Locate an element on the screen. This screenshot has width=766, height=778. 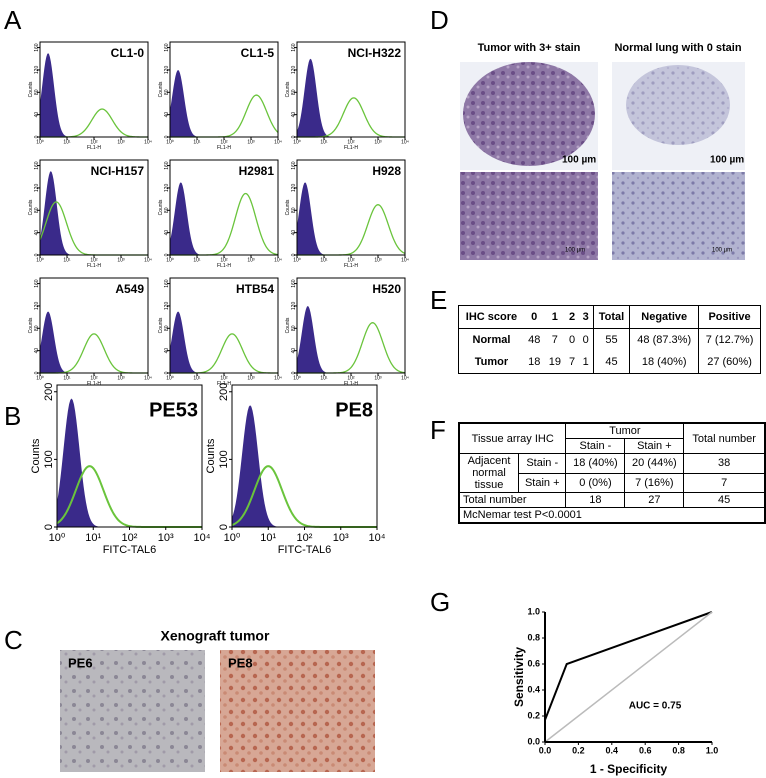
x-tick-label: 0.0 is located at coordinates (545, 750).